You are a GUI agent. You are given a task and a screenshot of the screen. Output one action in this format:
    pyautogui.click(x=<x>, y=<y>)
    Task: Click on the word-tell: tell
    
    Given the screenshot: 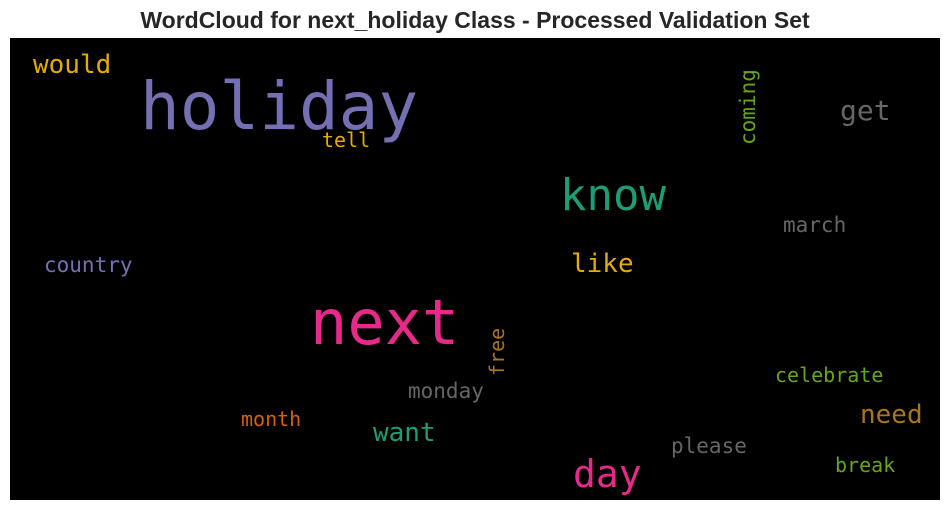 What is the action you would take?
    pyautogui.click(x=346, y=140)
    